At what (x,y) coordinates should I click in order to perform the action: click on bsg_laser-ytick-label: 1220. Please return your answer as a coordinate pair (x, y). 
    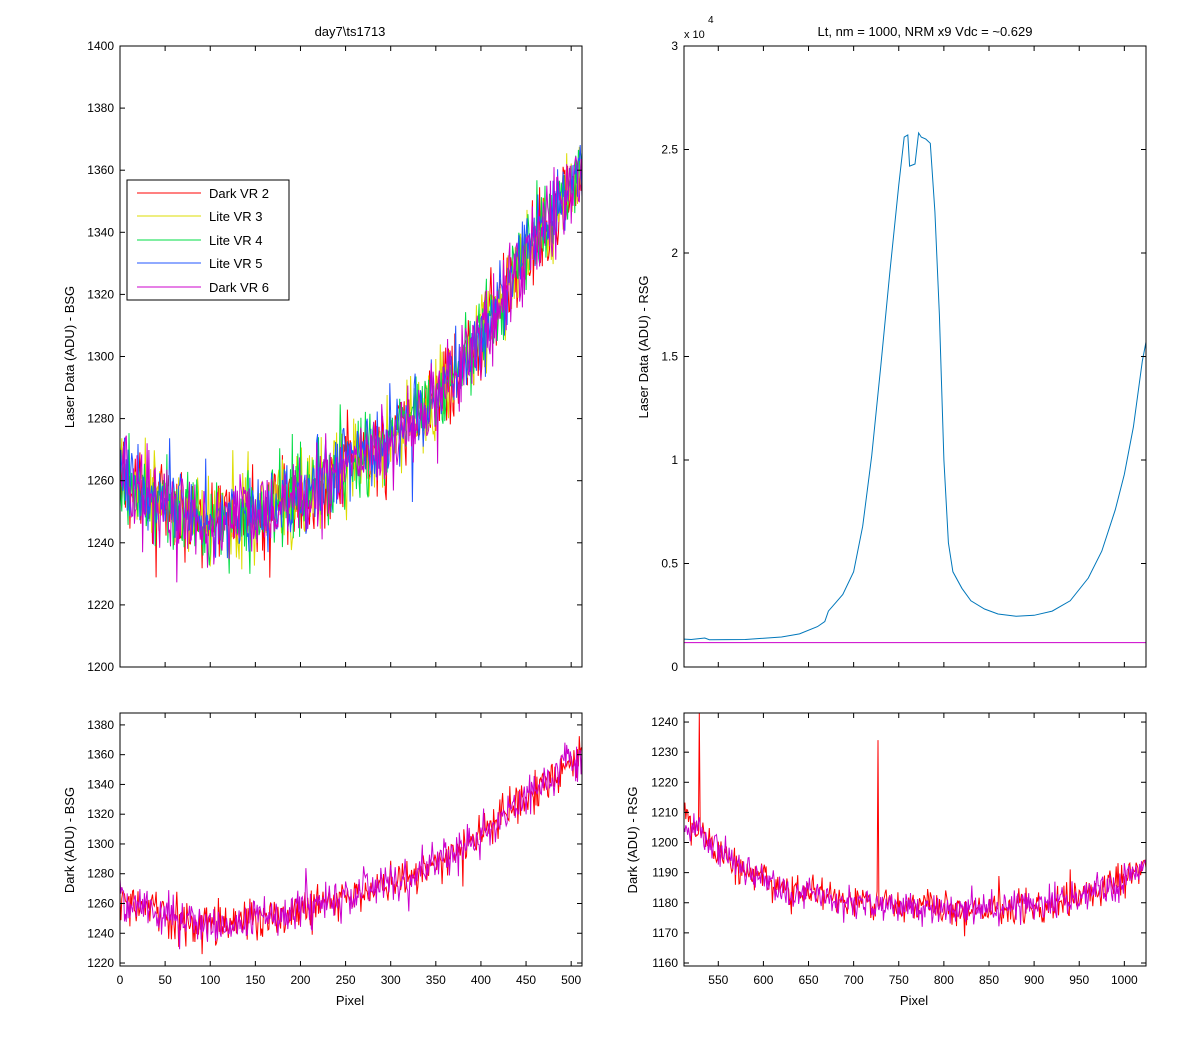
    Looking at the image, I should click on (100, 605).